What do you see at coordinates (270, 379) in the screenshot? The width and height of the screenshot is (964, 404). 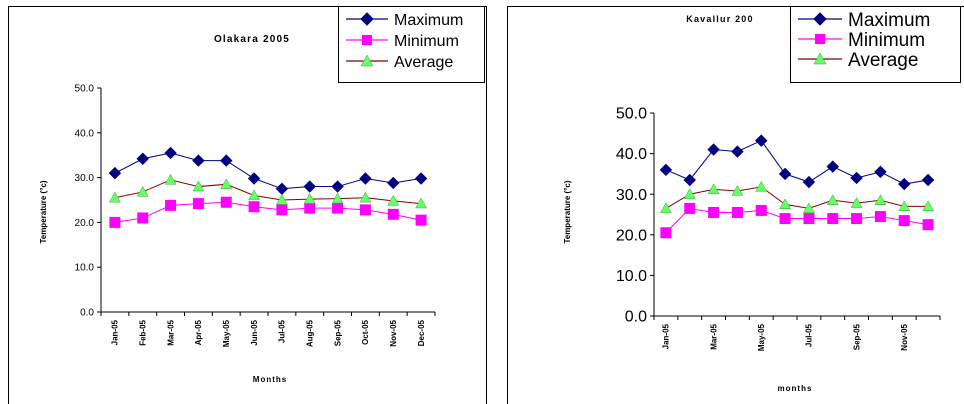 I see `x-axis-label: Months` at bounding box center [270, 379].